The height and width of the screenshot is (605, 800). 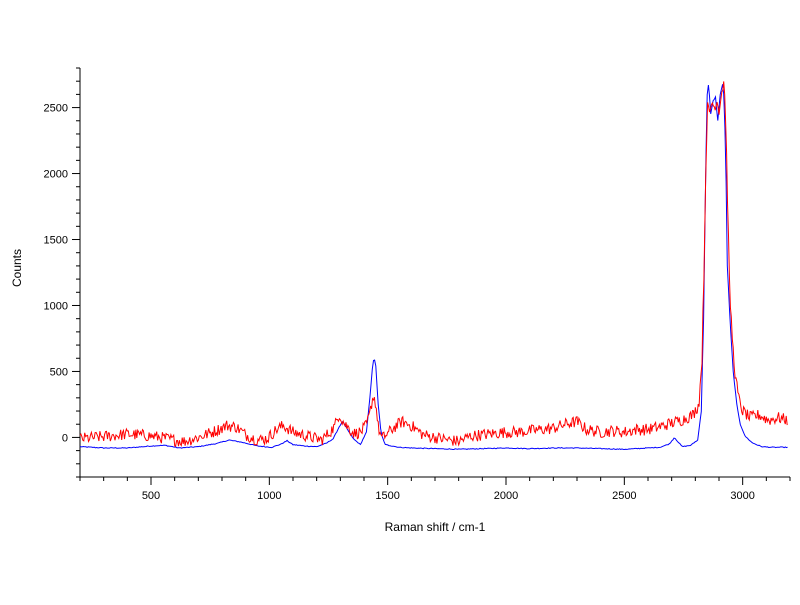 What do you see at coordinates (17, 268) in the screenshot?
I see `y-axis-label: Counts` at bounding box center [17, 268].